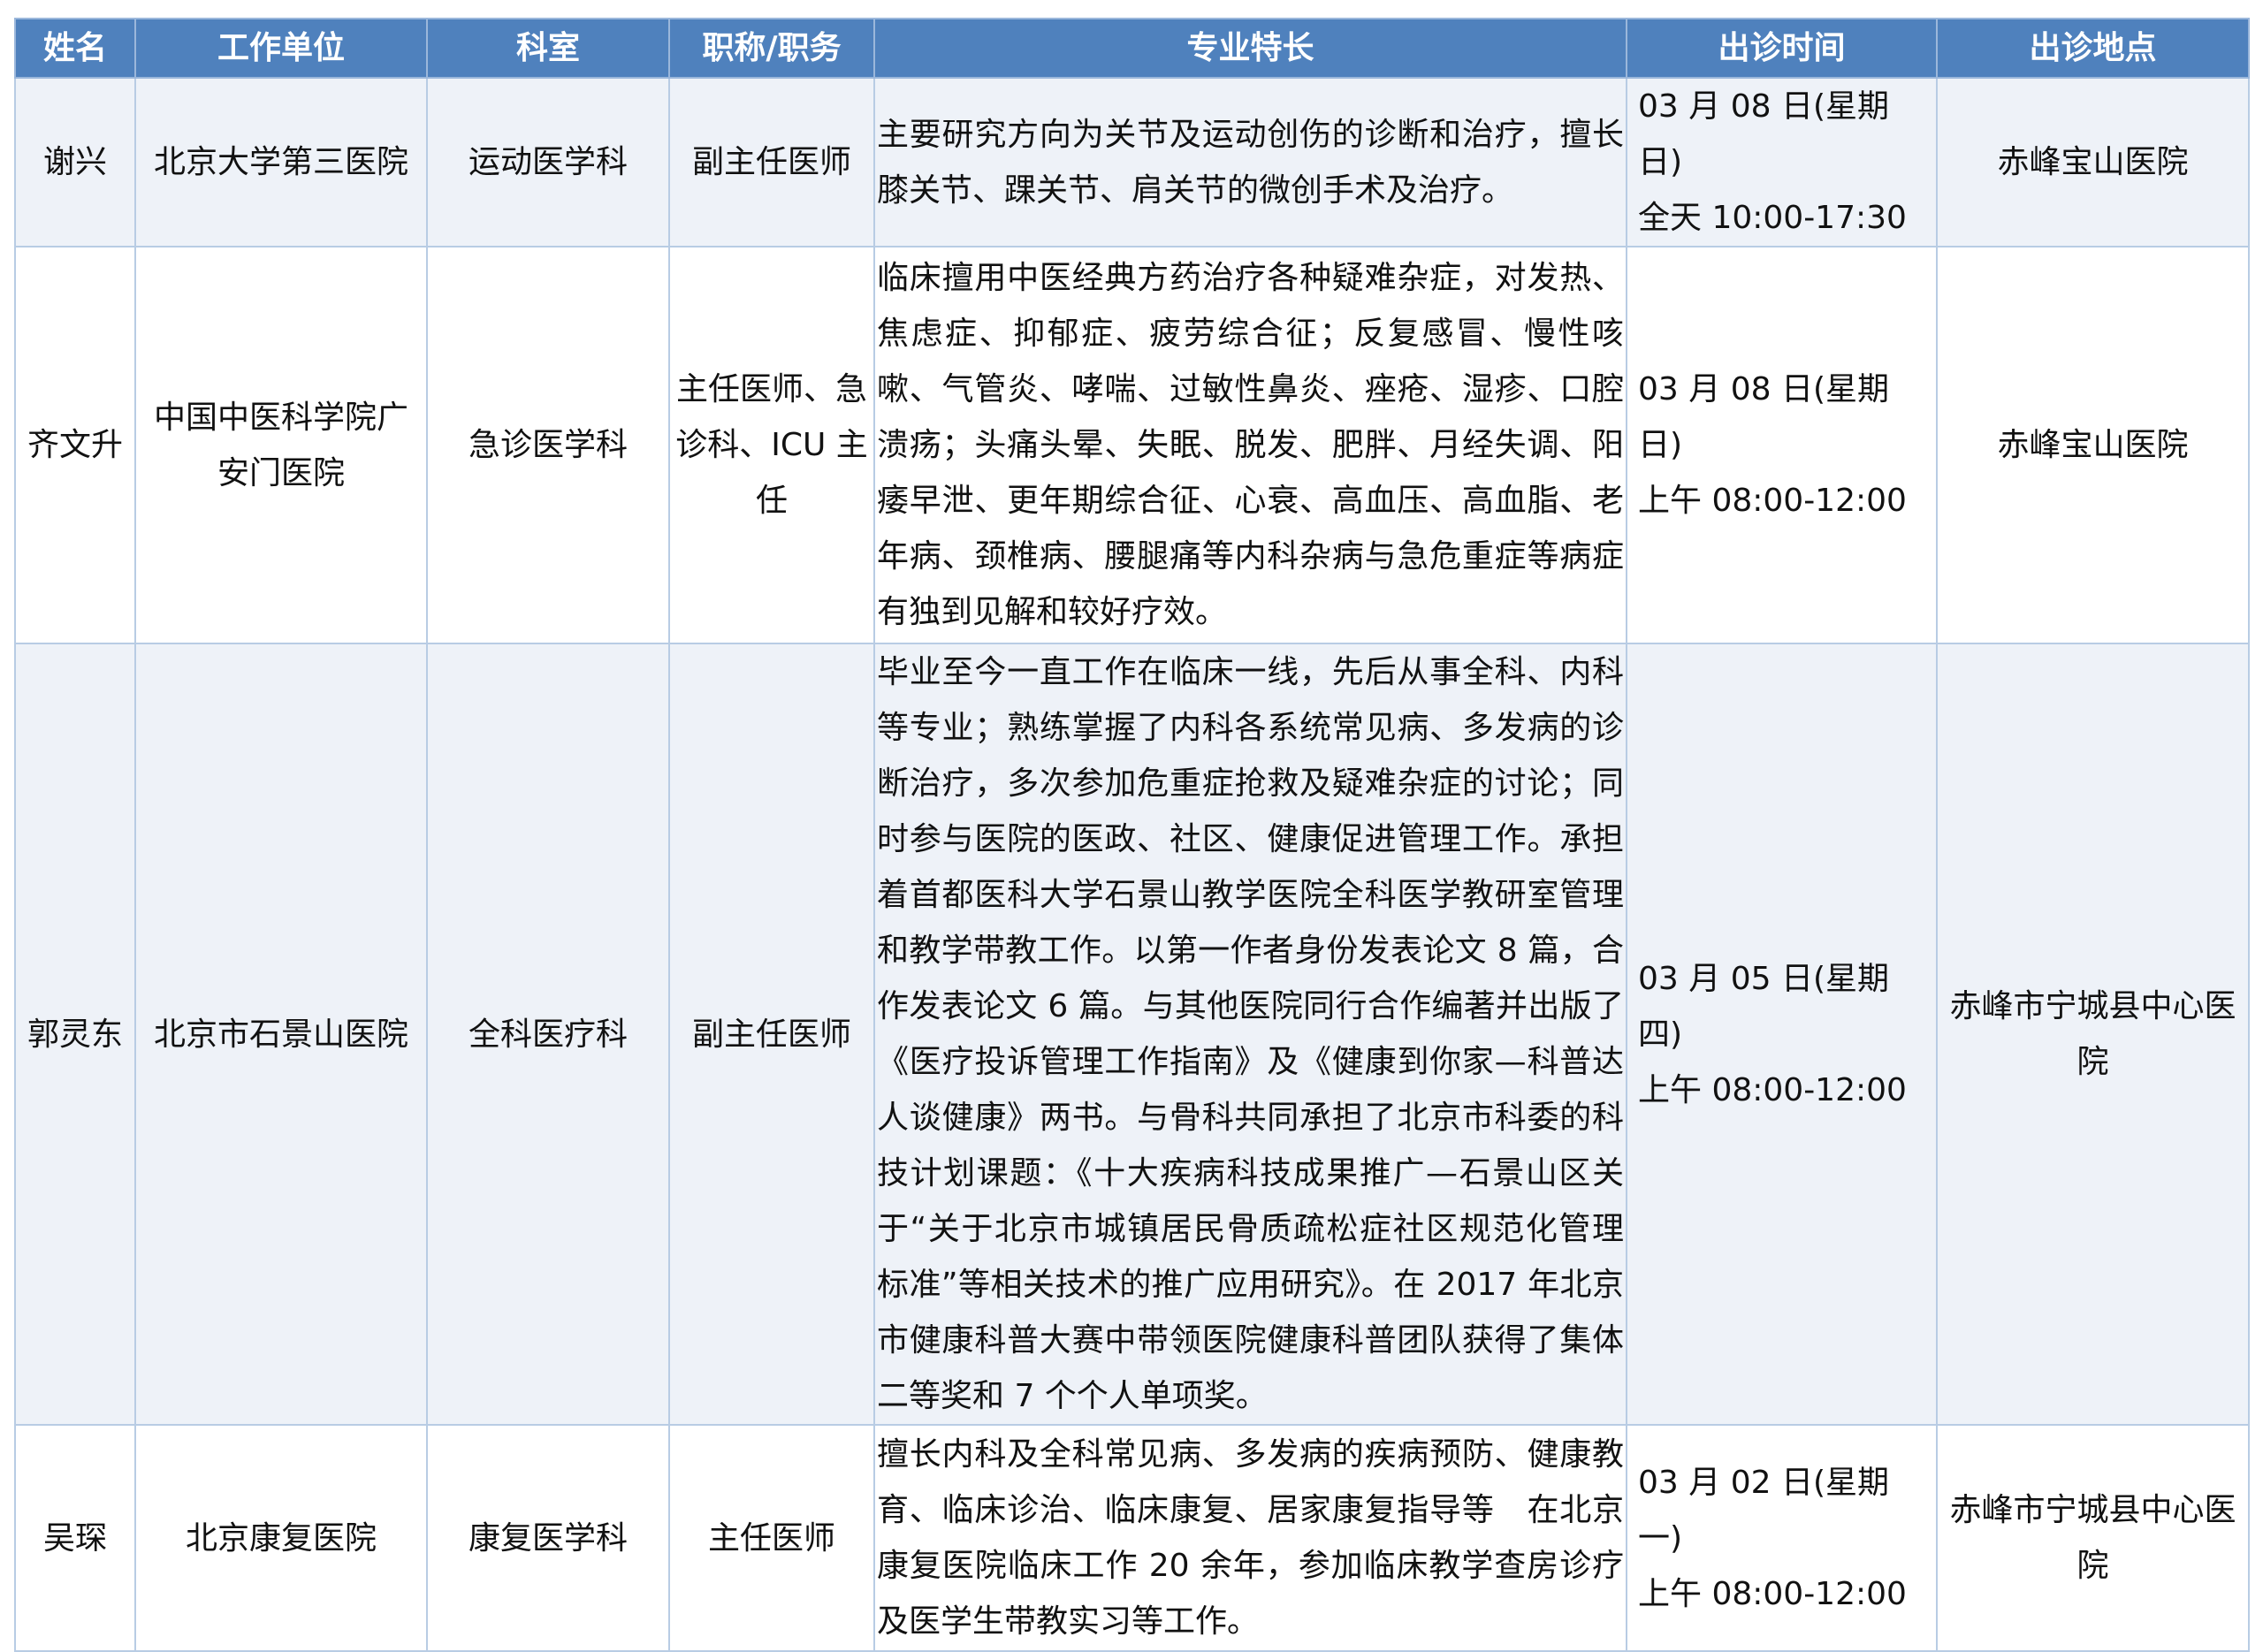 This screenshot has height=1652, width=2263. I want to click on header-row: 姓名 工作单位 科室 职称/职务 专业特长 出诊时间 出诊地点, so click(1132, 49).